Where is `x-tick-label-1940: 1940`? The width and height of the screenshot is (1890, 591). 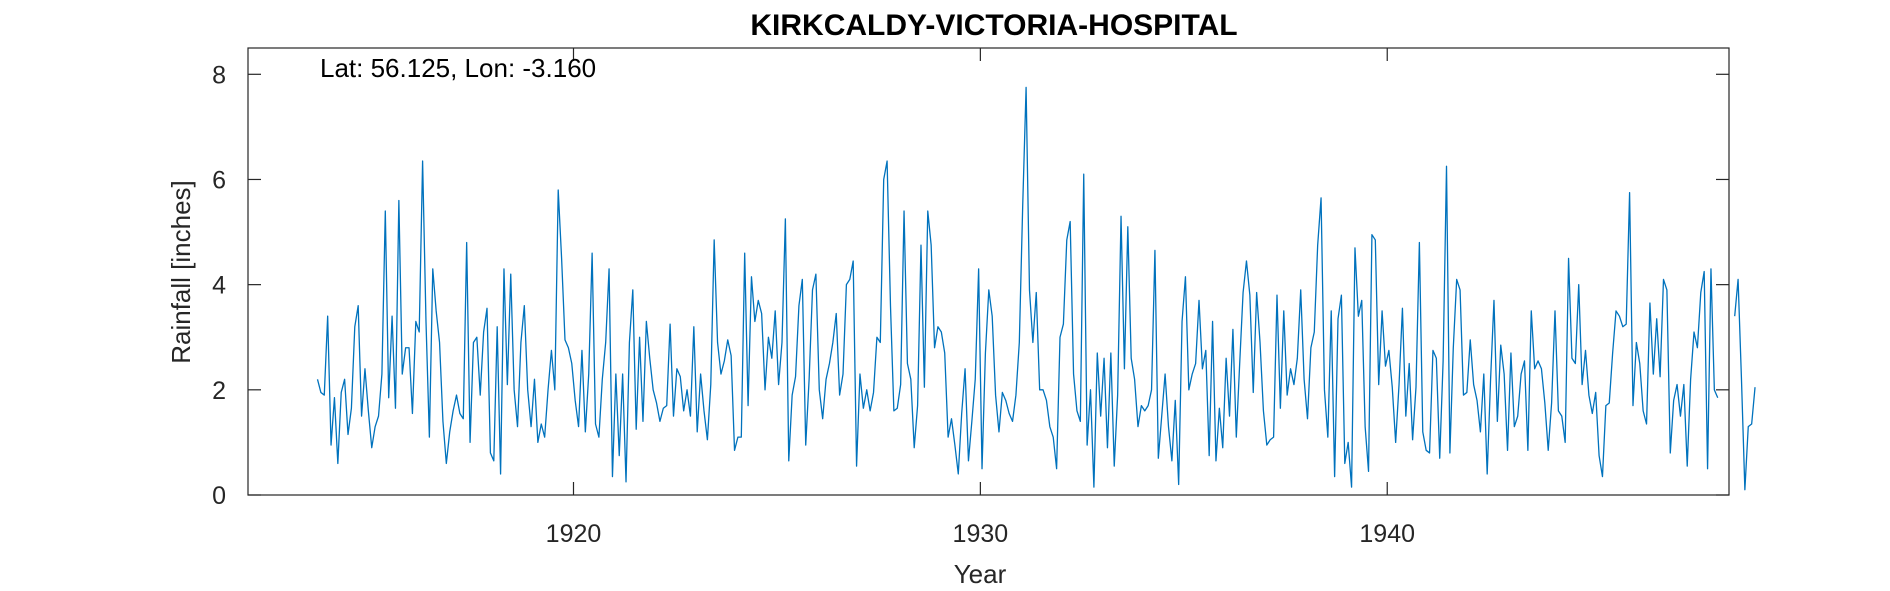
x-tick-label-1940: 1940 is located at coordinates (1387, 534).